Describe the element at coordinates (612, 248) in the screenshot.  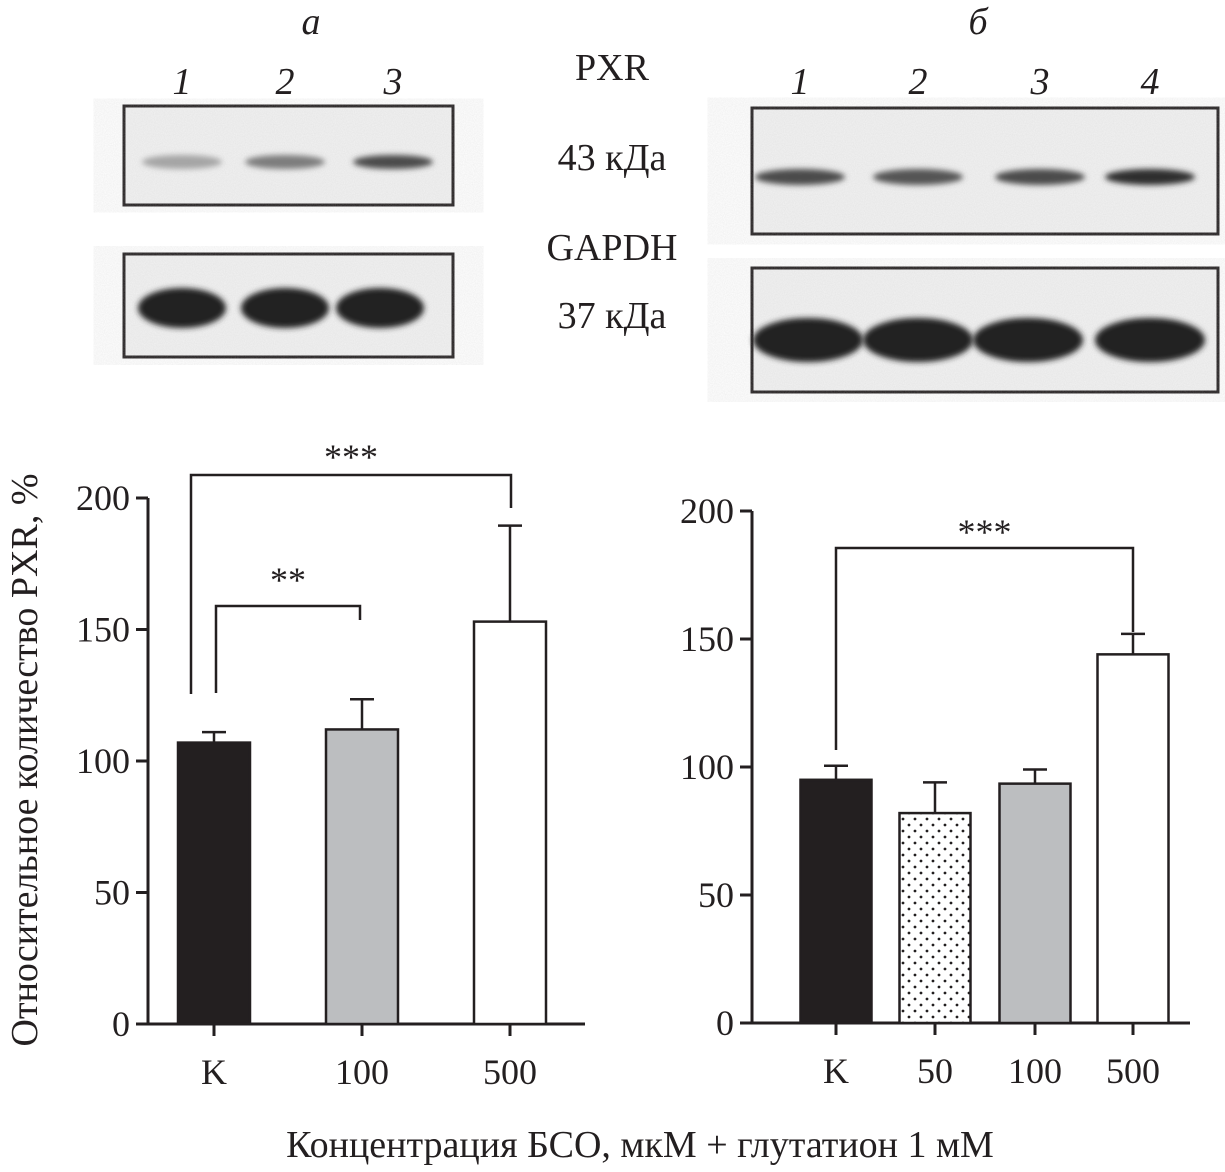
I see `gapdh-label: GAPDH` at that location.